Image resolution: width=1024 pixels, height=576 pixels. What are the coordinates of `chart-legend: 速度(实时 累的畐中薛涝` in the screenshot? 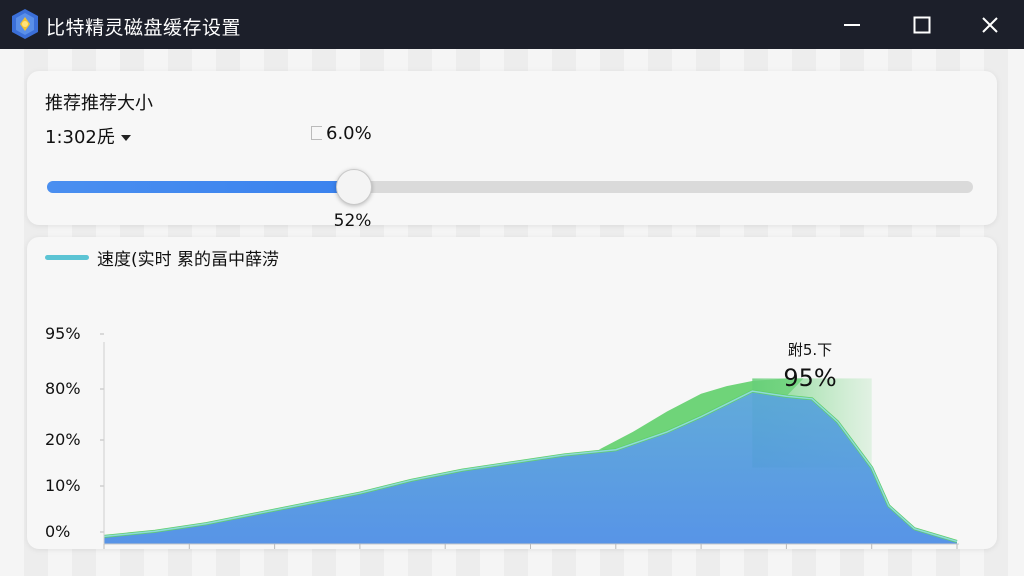 It's located at (162, 257).